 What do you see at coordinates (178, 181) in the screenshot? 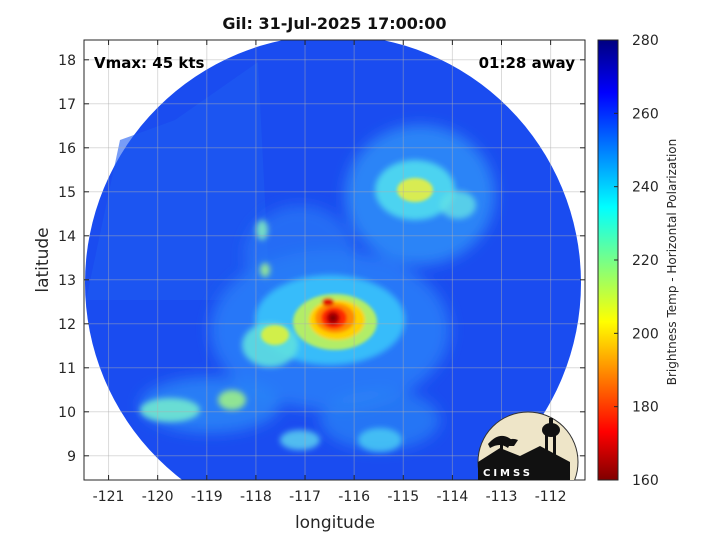
I see `scan-segment-west` at bounding box center [178, 181].